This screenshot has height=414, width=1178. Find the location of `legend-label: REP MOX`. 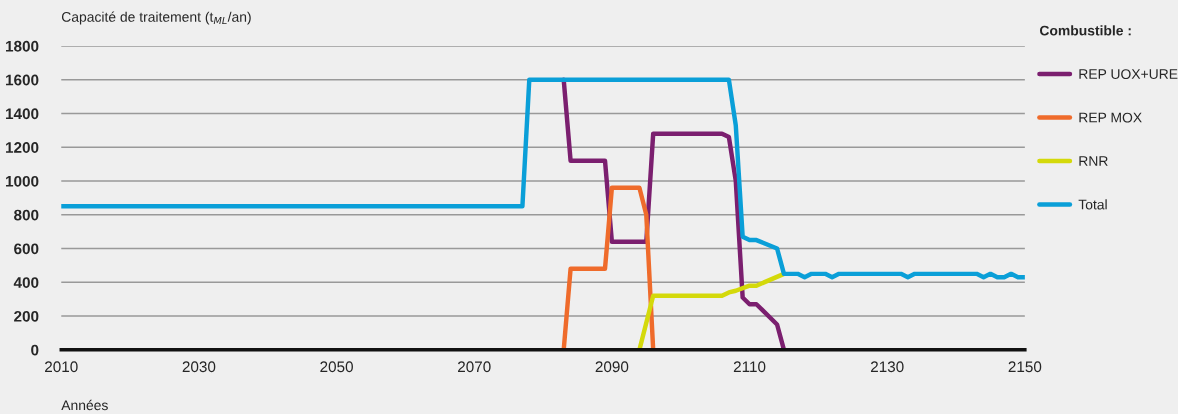

legend-label: REP MOX is located at coordinates (1110, 117).